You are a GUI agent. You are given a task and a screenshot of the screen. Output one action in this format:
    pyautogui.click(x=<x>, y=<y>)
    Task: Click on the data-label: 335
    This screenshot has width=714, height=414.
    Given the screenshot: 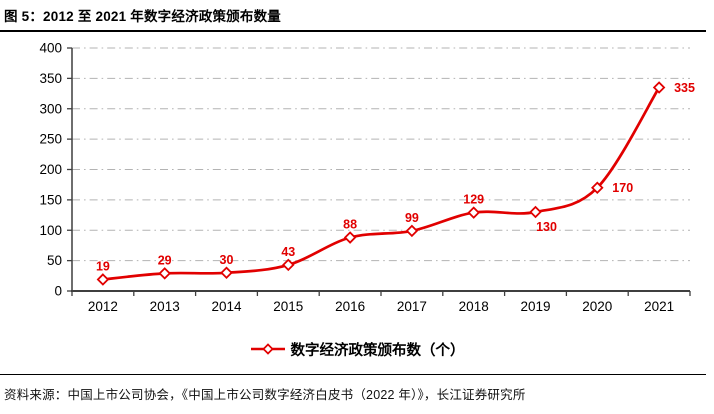 What is the action you would take?
    pyautogui.click(x=684, y=88)
    